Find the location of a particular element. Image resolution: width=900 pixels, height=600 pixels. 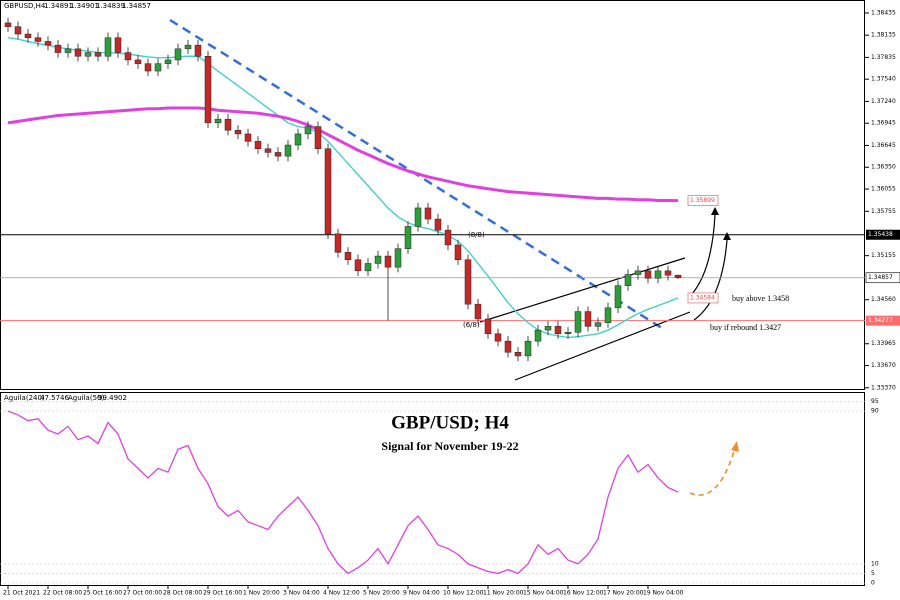

ma-tag is located at coordinates (703, 200).